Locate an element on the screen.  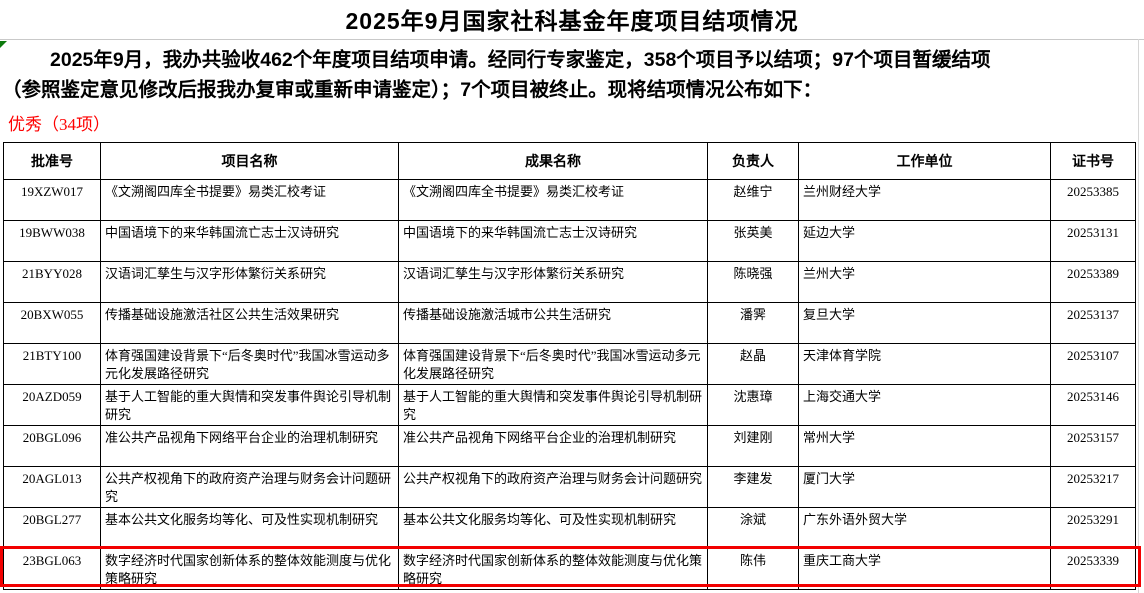
cell-certificate-no: 20253137 is located at coordinates (1093, 323).